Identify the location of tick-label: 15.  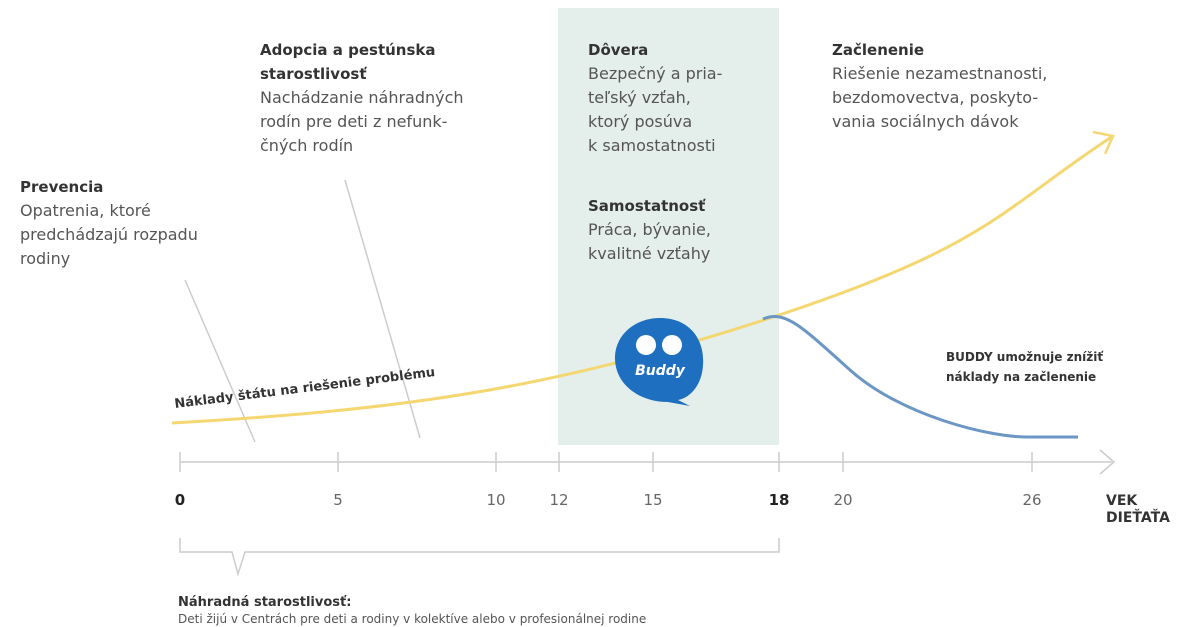
(652, 500).